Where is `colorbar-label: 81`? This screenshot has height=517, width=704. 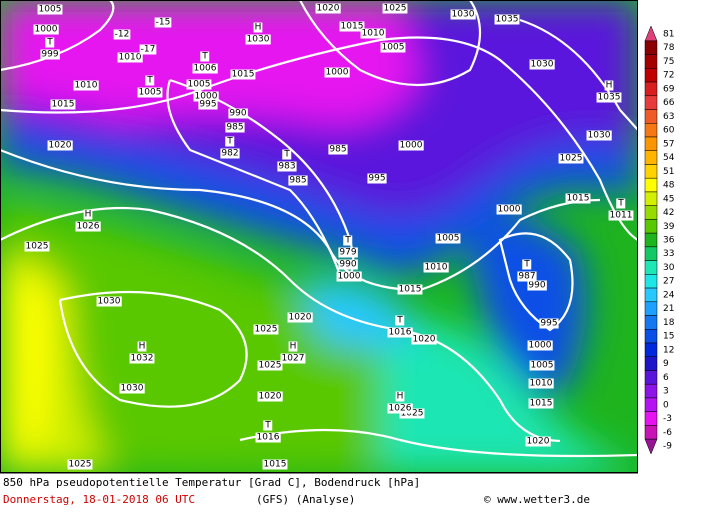
colorbar-label: 81 is located at coordinates (668, 35).